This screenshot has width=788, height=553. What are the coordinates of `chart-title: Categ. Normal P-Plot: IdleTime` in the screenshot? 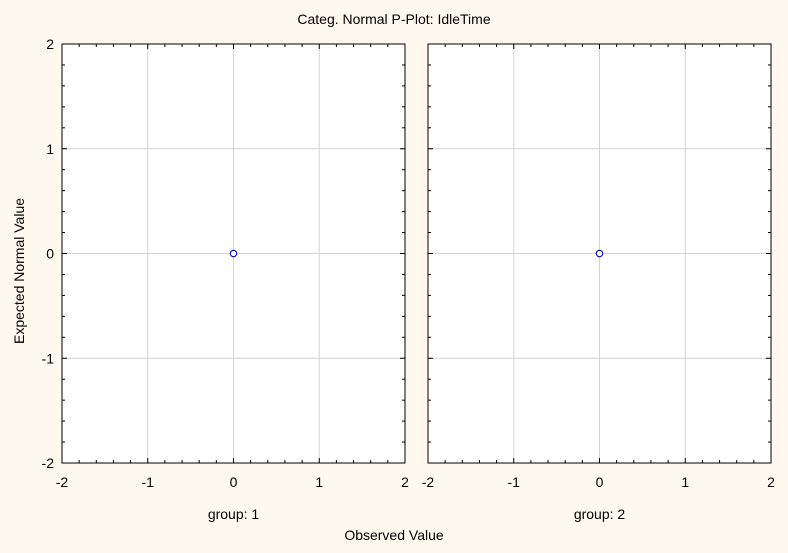 It's located at (393, 19).